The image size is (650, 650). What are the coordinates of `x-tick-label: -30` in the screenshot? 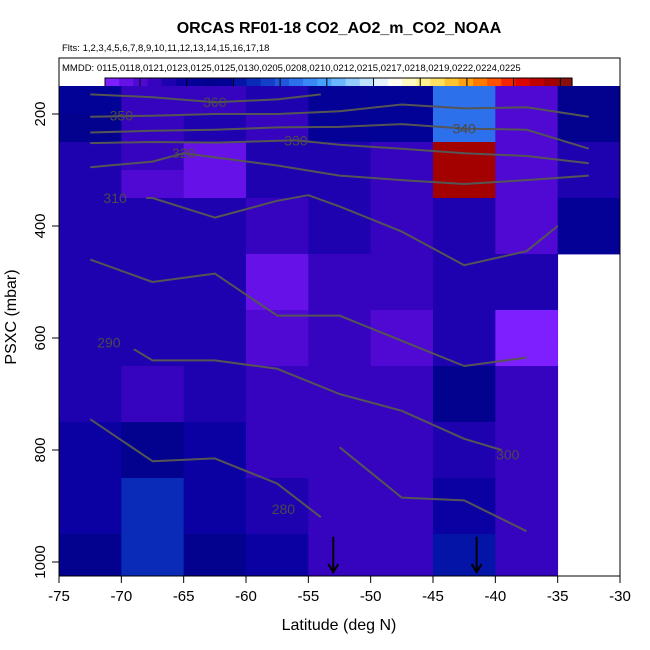 It's located at (620, 596).